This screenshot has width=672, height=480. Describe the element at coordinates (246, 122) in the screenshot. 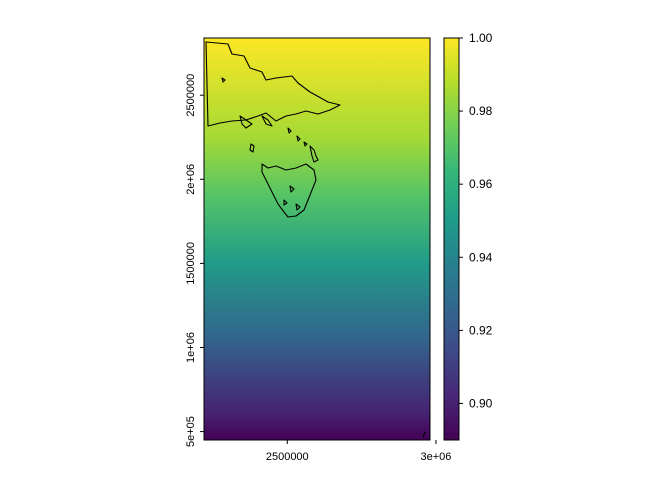

I see `port-phillip-outline` at that location.